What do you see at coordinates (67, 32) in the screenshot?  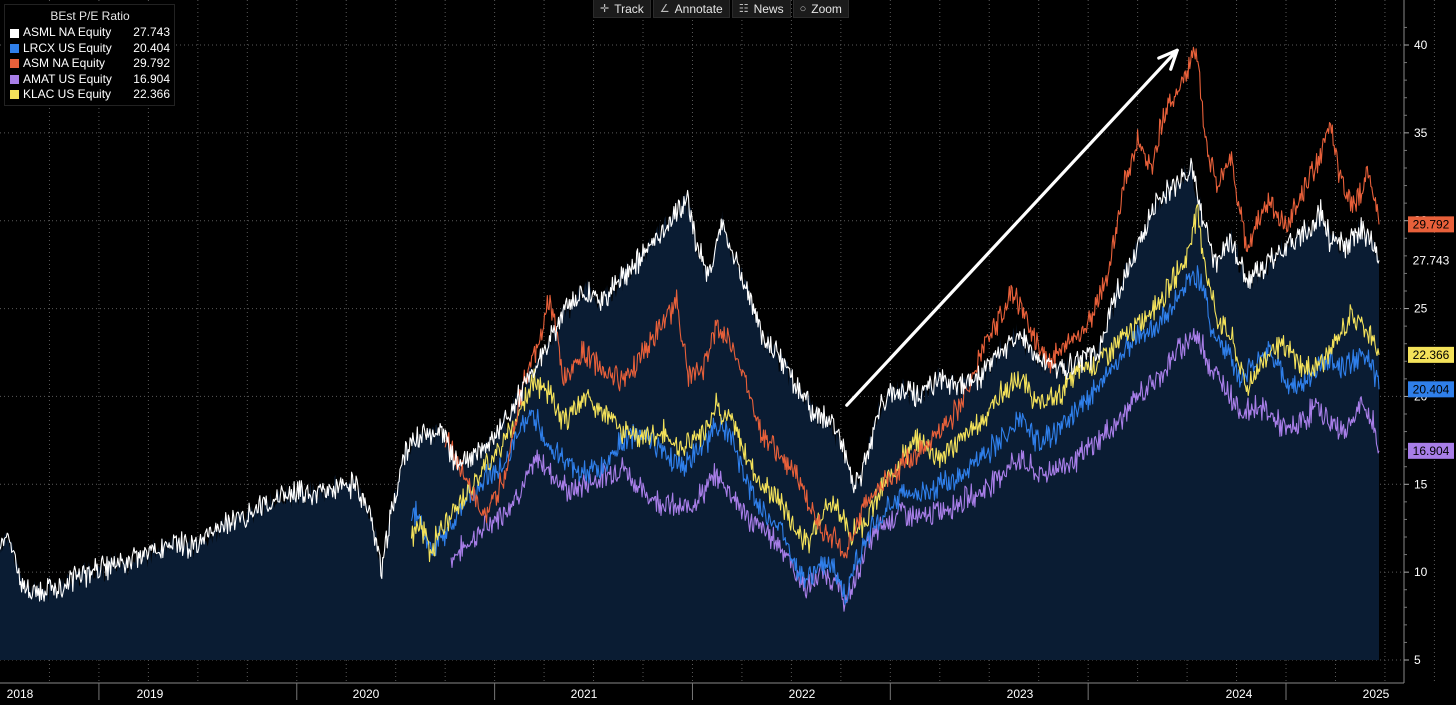 I see `legend-item-name: ASML NA Equity` at bounding box center [67, 32].